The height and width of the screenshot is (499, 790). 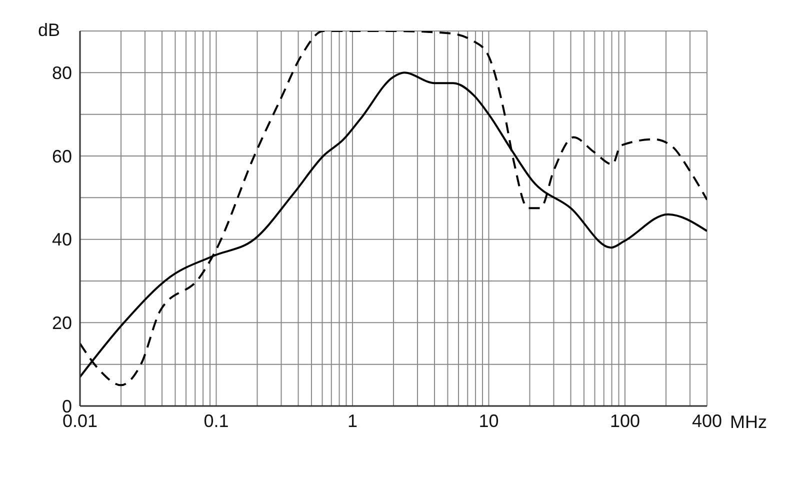 What do you see at coordinates (216, 420) in the screenshot?
I see `x-tick-label: 0.1` at bounding box center [216, 420].